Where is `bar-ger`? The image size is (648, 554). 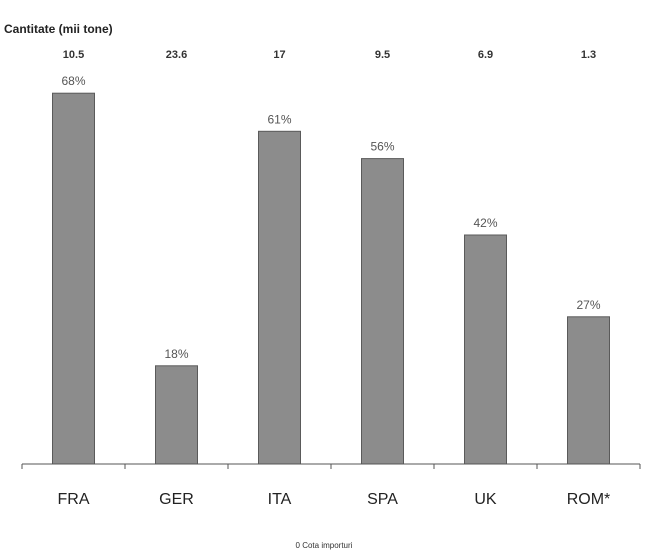 bar-ger is located at coordinates (176, 415).